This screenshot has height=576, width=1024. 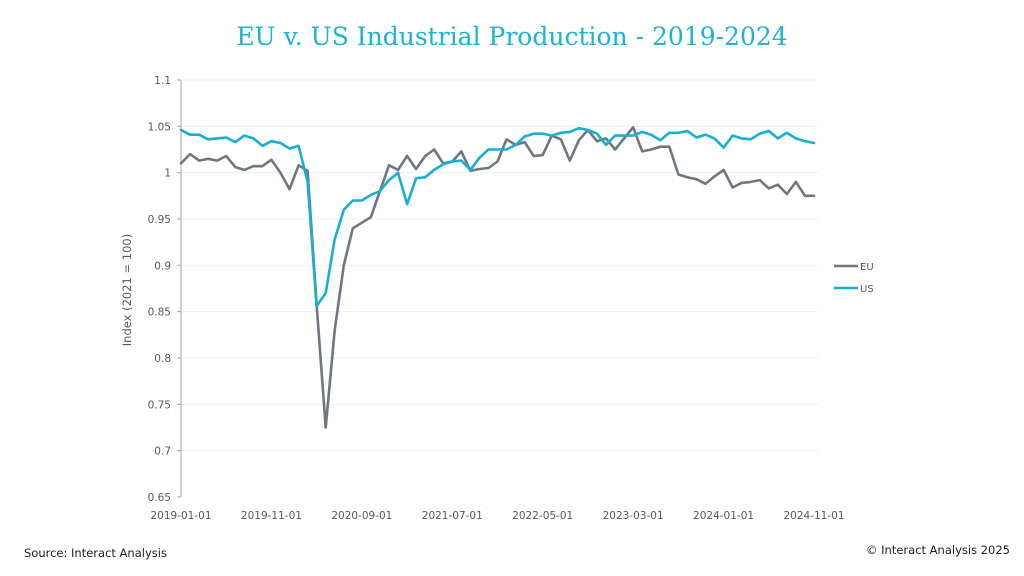 I want to click on x-tick-label: 2024-11-01, so click(x=813, y=516).